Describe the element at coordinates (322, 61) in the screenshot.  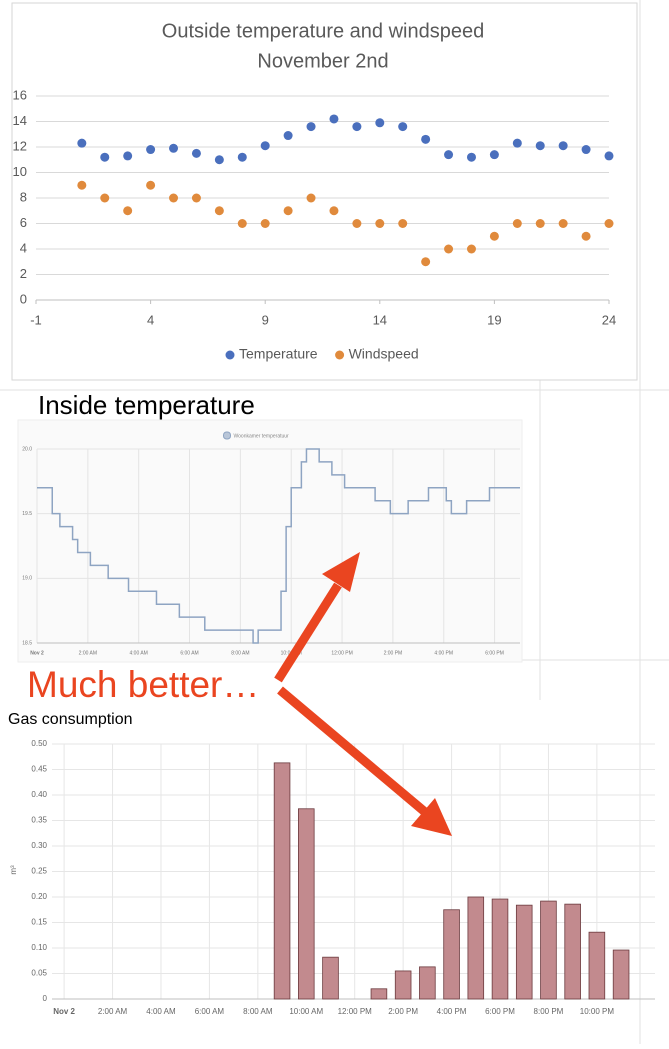
I see `chart-subtitle: November 2nd` at that location.